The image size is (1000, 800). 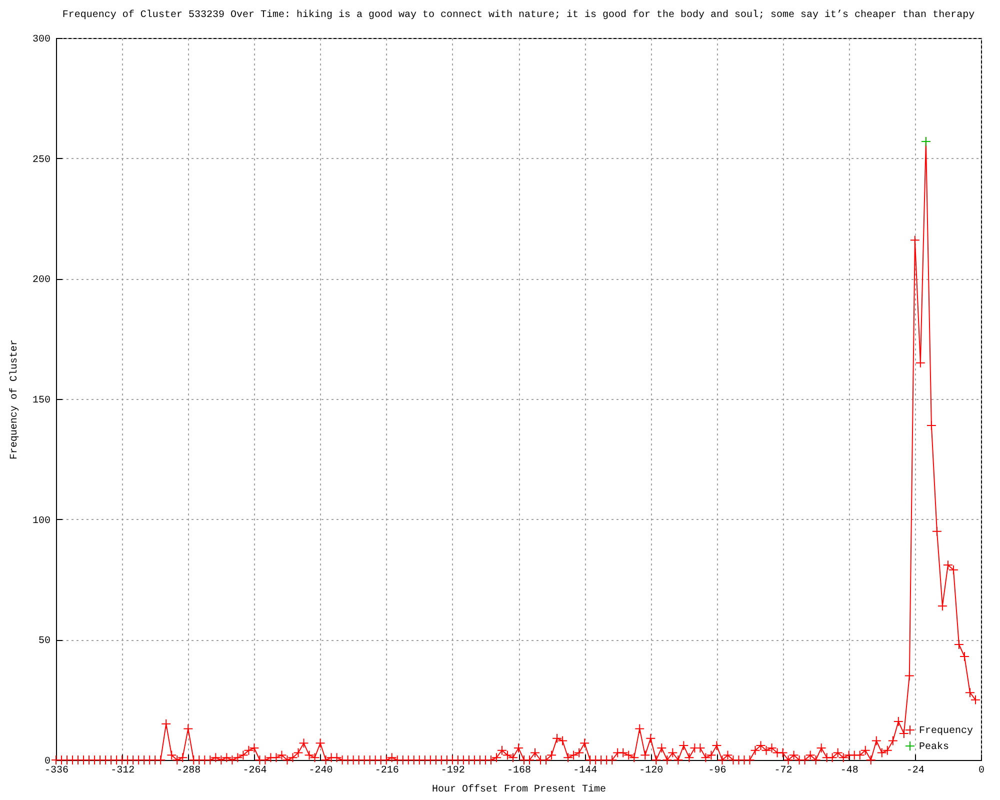 I want to click on y-tick-label: 150, so click(x=41, y=401).